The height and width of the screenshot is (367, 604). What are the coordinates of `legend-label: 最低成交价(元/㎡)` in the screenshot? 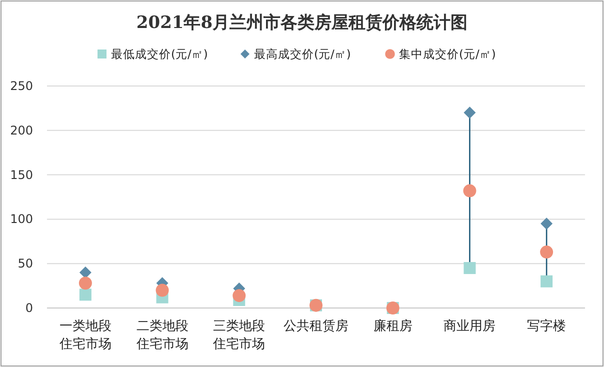 It's located at (159, 54).